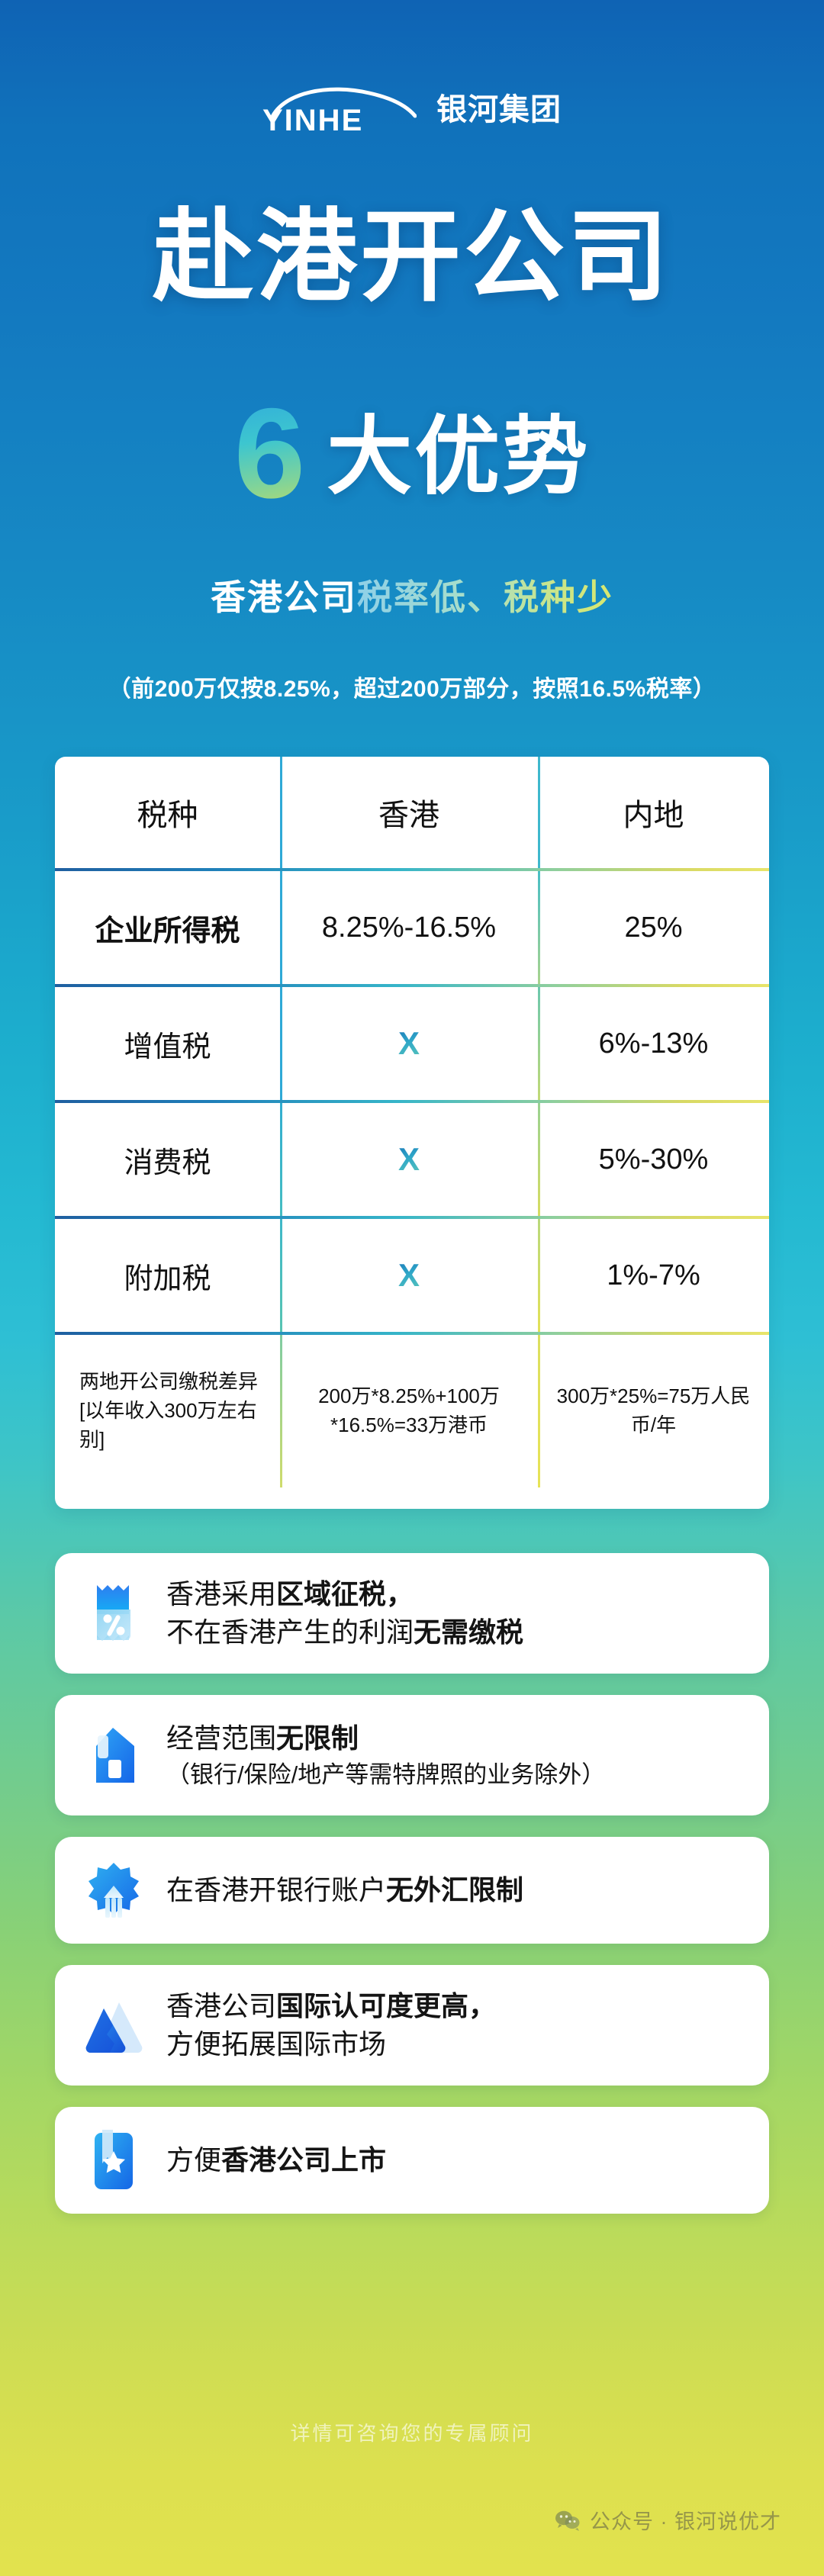 Image resolution: width=824 pixels, height=2576 pixels. I want to click on table-row: 增值税 X 6%-13%, so click(412, 1043).